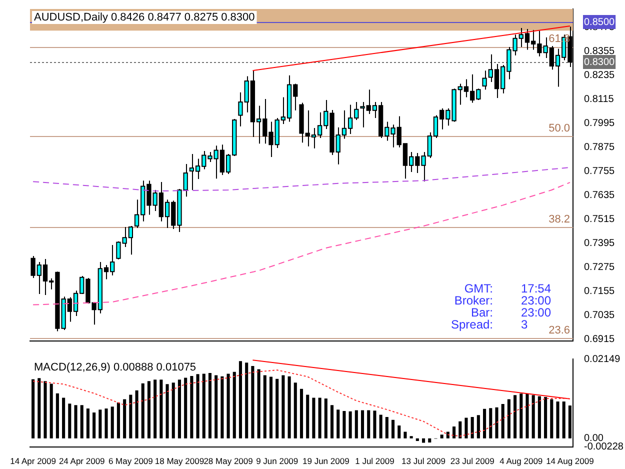 Image resolution: width=625 pixels, height=469 pixels. What do you see at coordinates (559, 219) in the screenshot?
I see `annotation: 38.2` at bounding box center [559, 219].